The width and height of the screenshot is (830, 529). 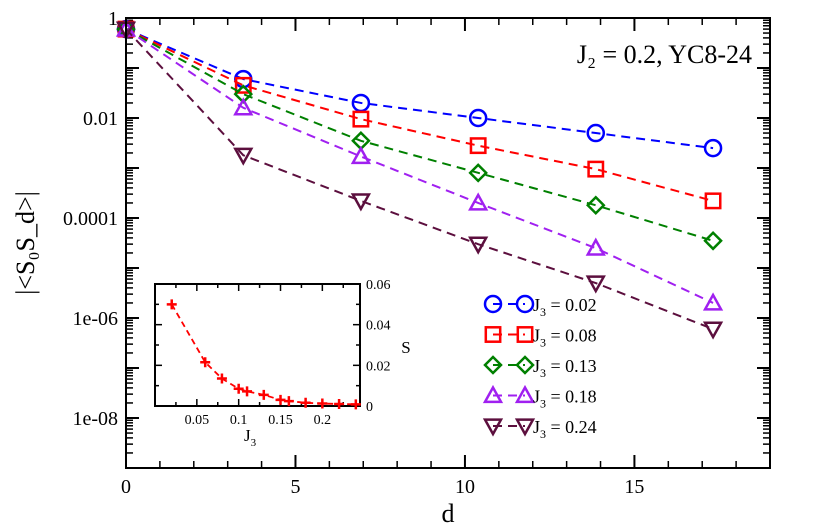 I want to click on inset-x-tick-label: 0.15, so click(x=280, y=420).